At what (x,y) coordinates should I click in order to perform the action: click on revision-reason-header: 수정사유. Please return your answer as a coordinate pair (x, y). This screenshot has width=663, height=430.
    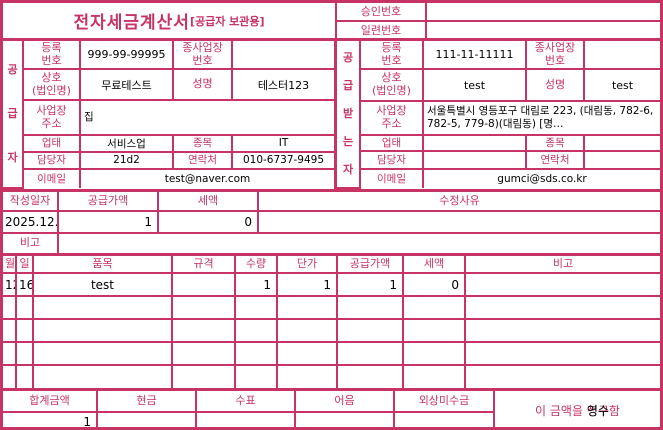
    Looking at the image, I should click on (458, 202).